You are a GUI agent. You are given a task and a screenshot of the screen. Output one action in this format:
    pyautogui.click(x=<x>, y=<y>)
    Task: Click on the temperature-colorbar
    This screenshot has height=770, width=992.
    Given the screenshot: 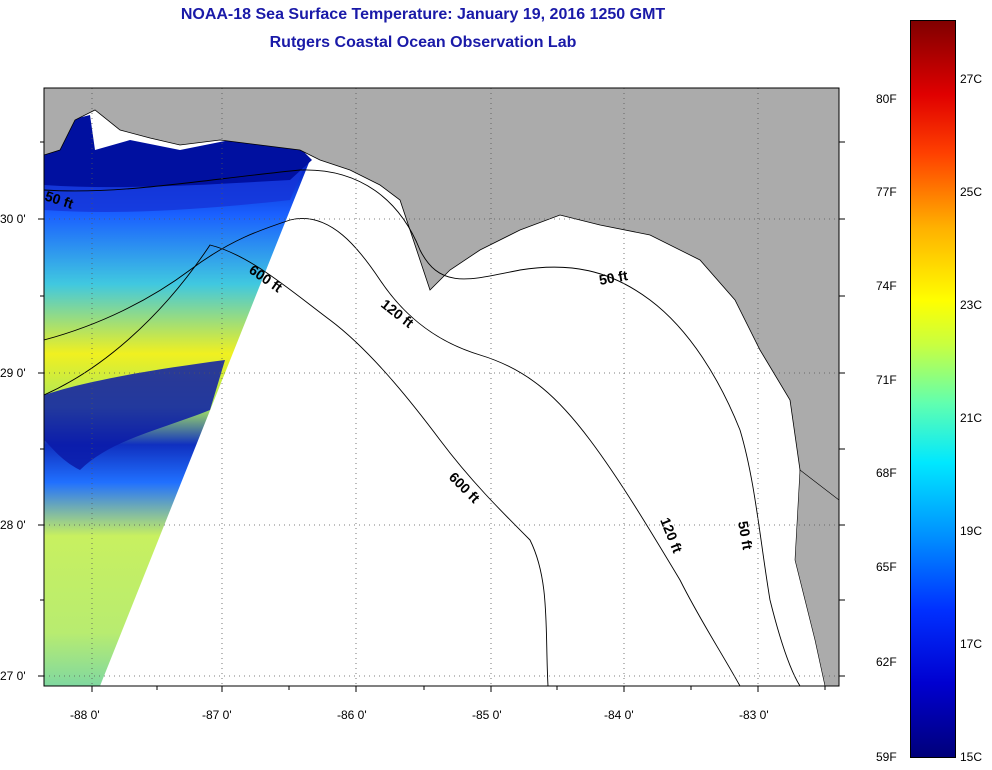 What is the action you would take?
    pyautogui.click(x=933, y=389)
    